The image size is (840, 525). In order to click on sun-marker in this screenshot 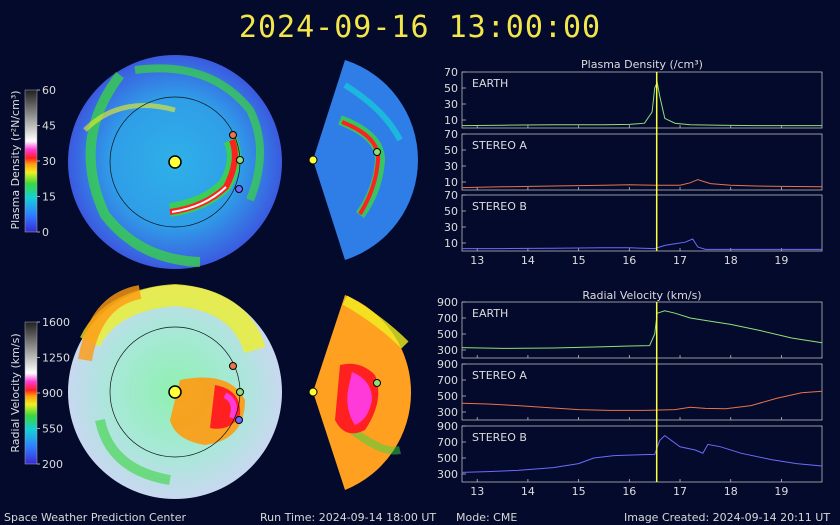, I will do `click(175, 162)`.